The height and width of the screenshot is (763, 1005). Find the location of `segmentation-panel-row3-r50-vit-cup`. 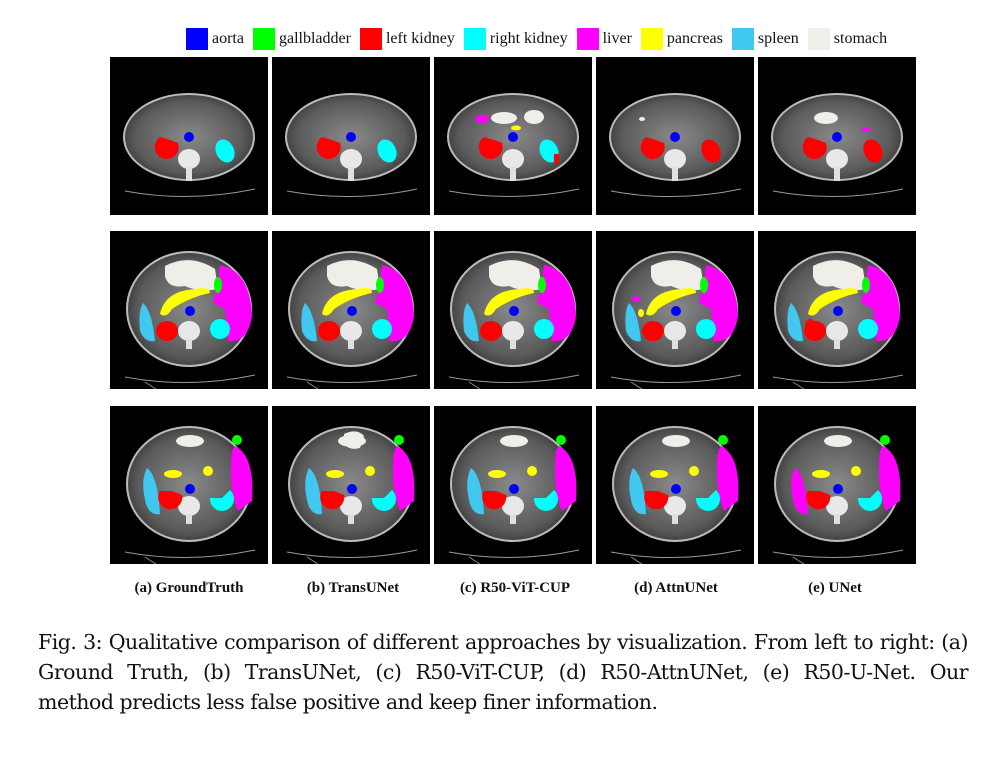

segmentation-panel-row3-r50-vit-cup is located at coordinates (513, 485).